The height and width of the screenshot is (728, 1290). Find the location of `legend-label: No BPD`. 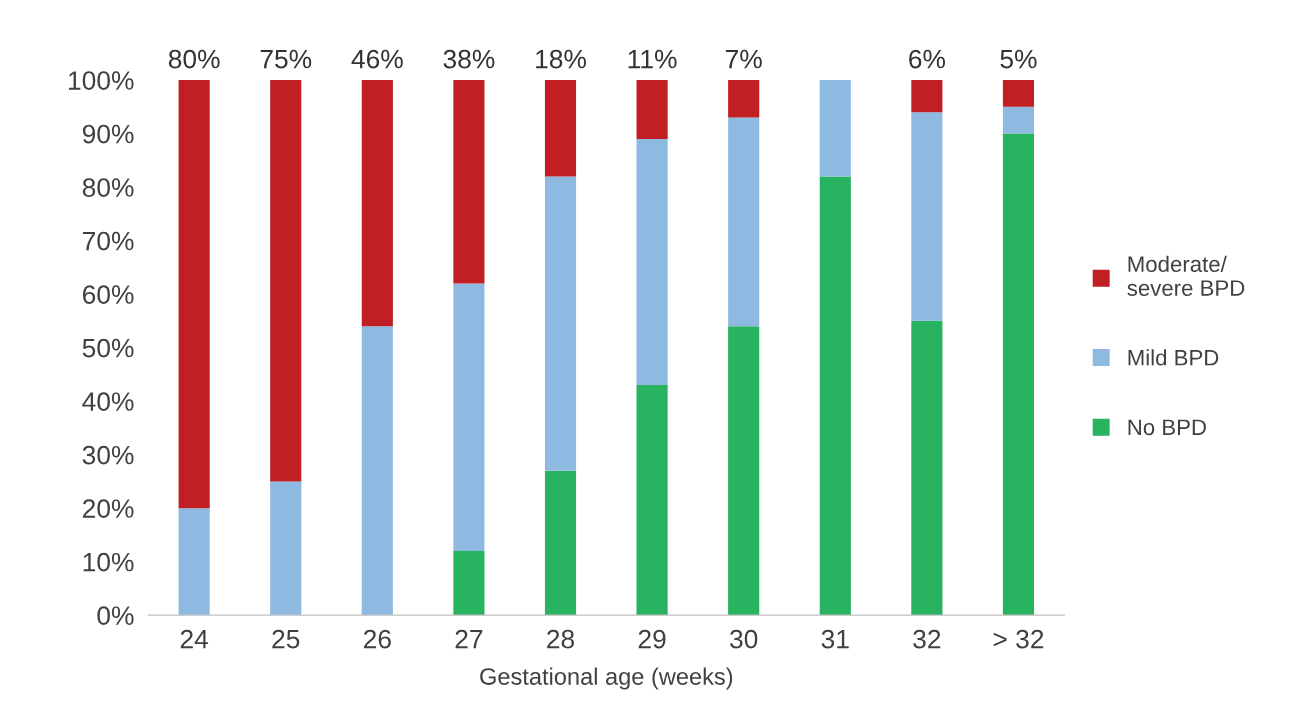

legend-label: No BPD is located at coordinates (1167, 427).